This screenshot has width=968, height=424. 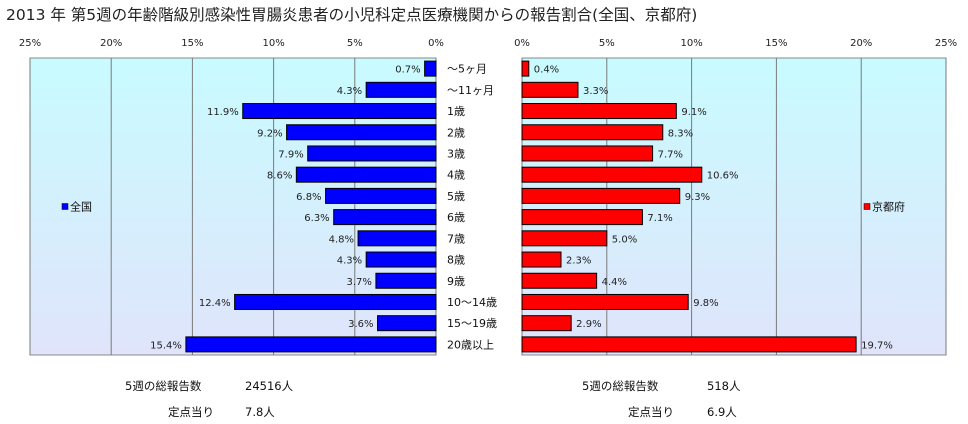 I want to click on left-tick-label: 10%, so click(x=273, y=43).